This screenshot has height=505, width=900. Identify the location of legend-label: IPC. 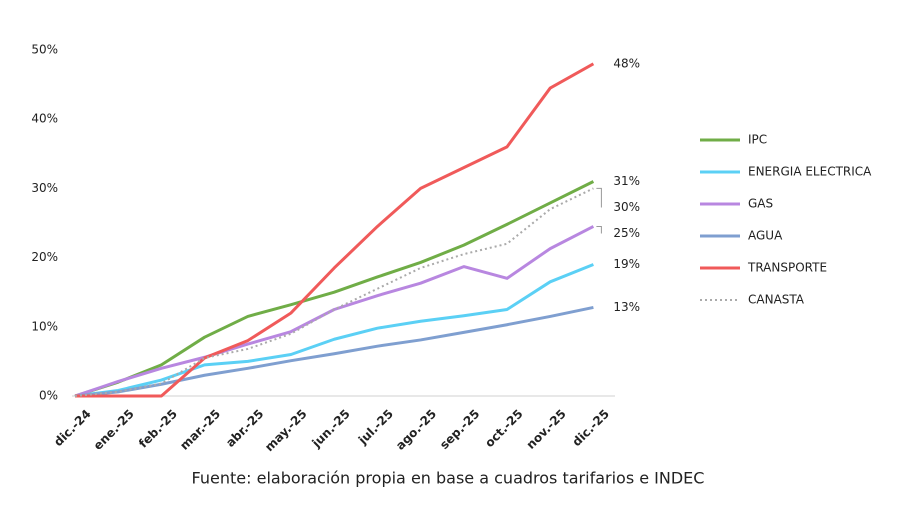
(757, 140).